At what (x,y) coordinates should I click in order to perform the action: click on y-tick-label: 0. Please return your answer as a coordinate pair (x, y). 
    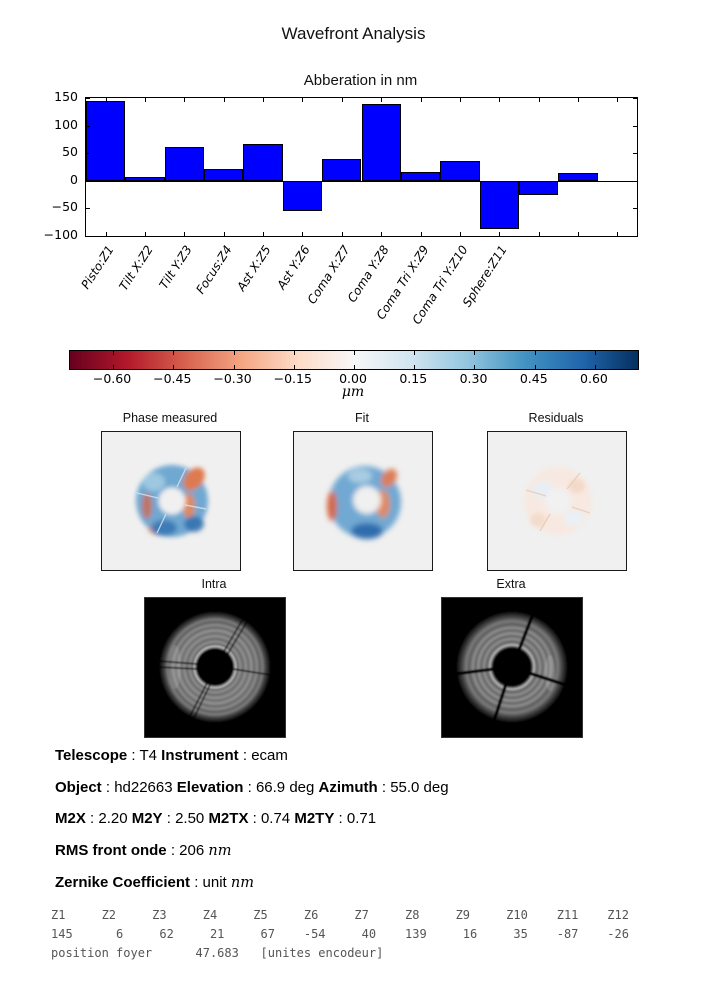
    Looking at the image, I should click on (74, 179).